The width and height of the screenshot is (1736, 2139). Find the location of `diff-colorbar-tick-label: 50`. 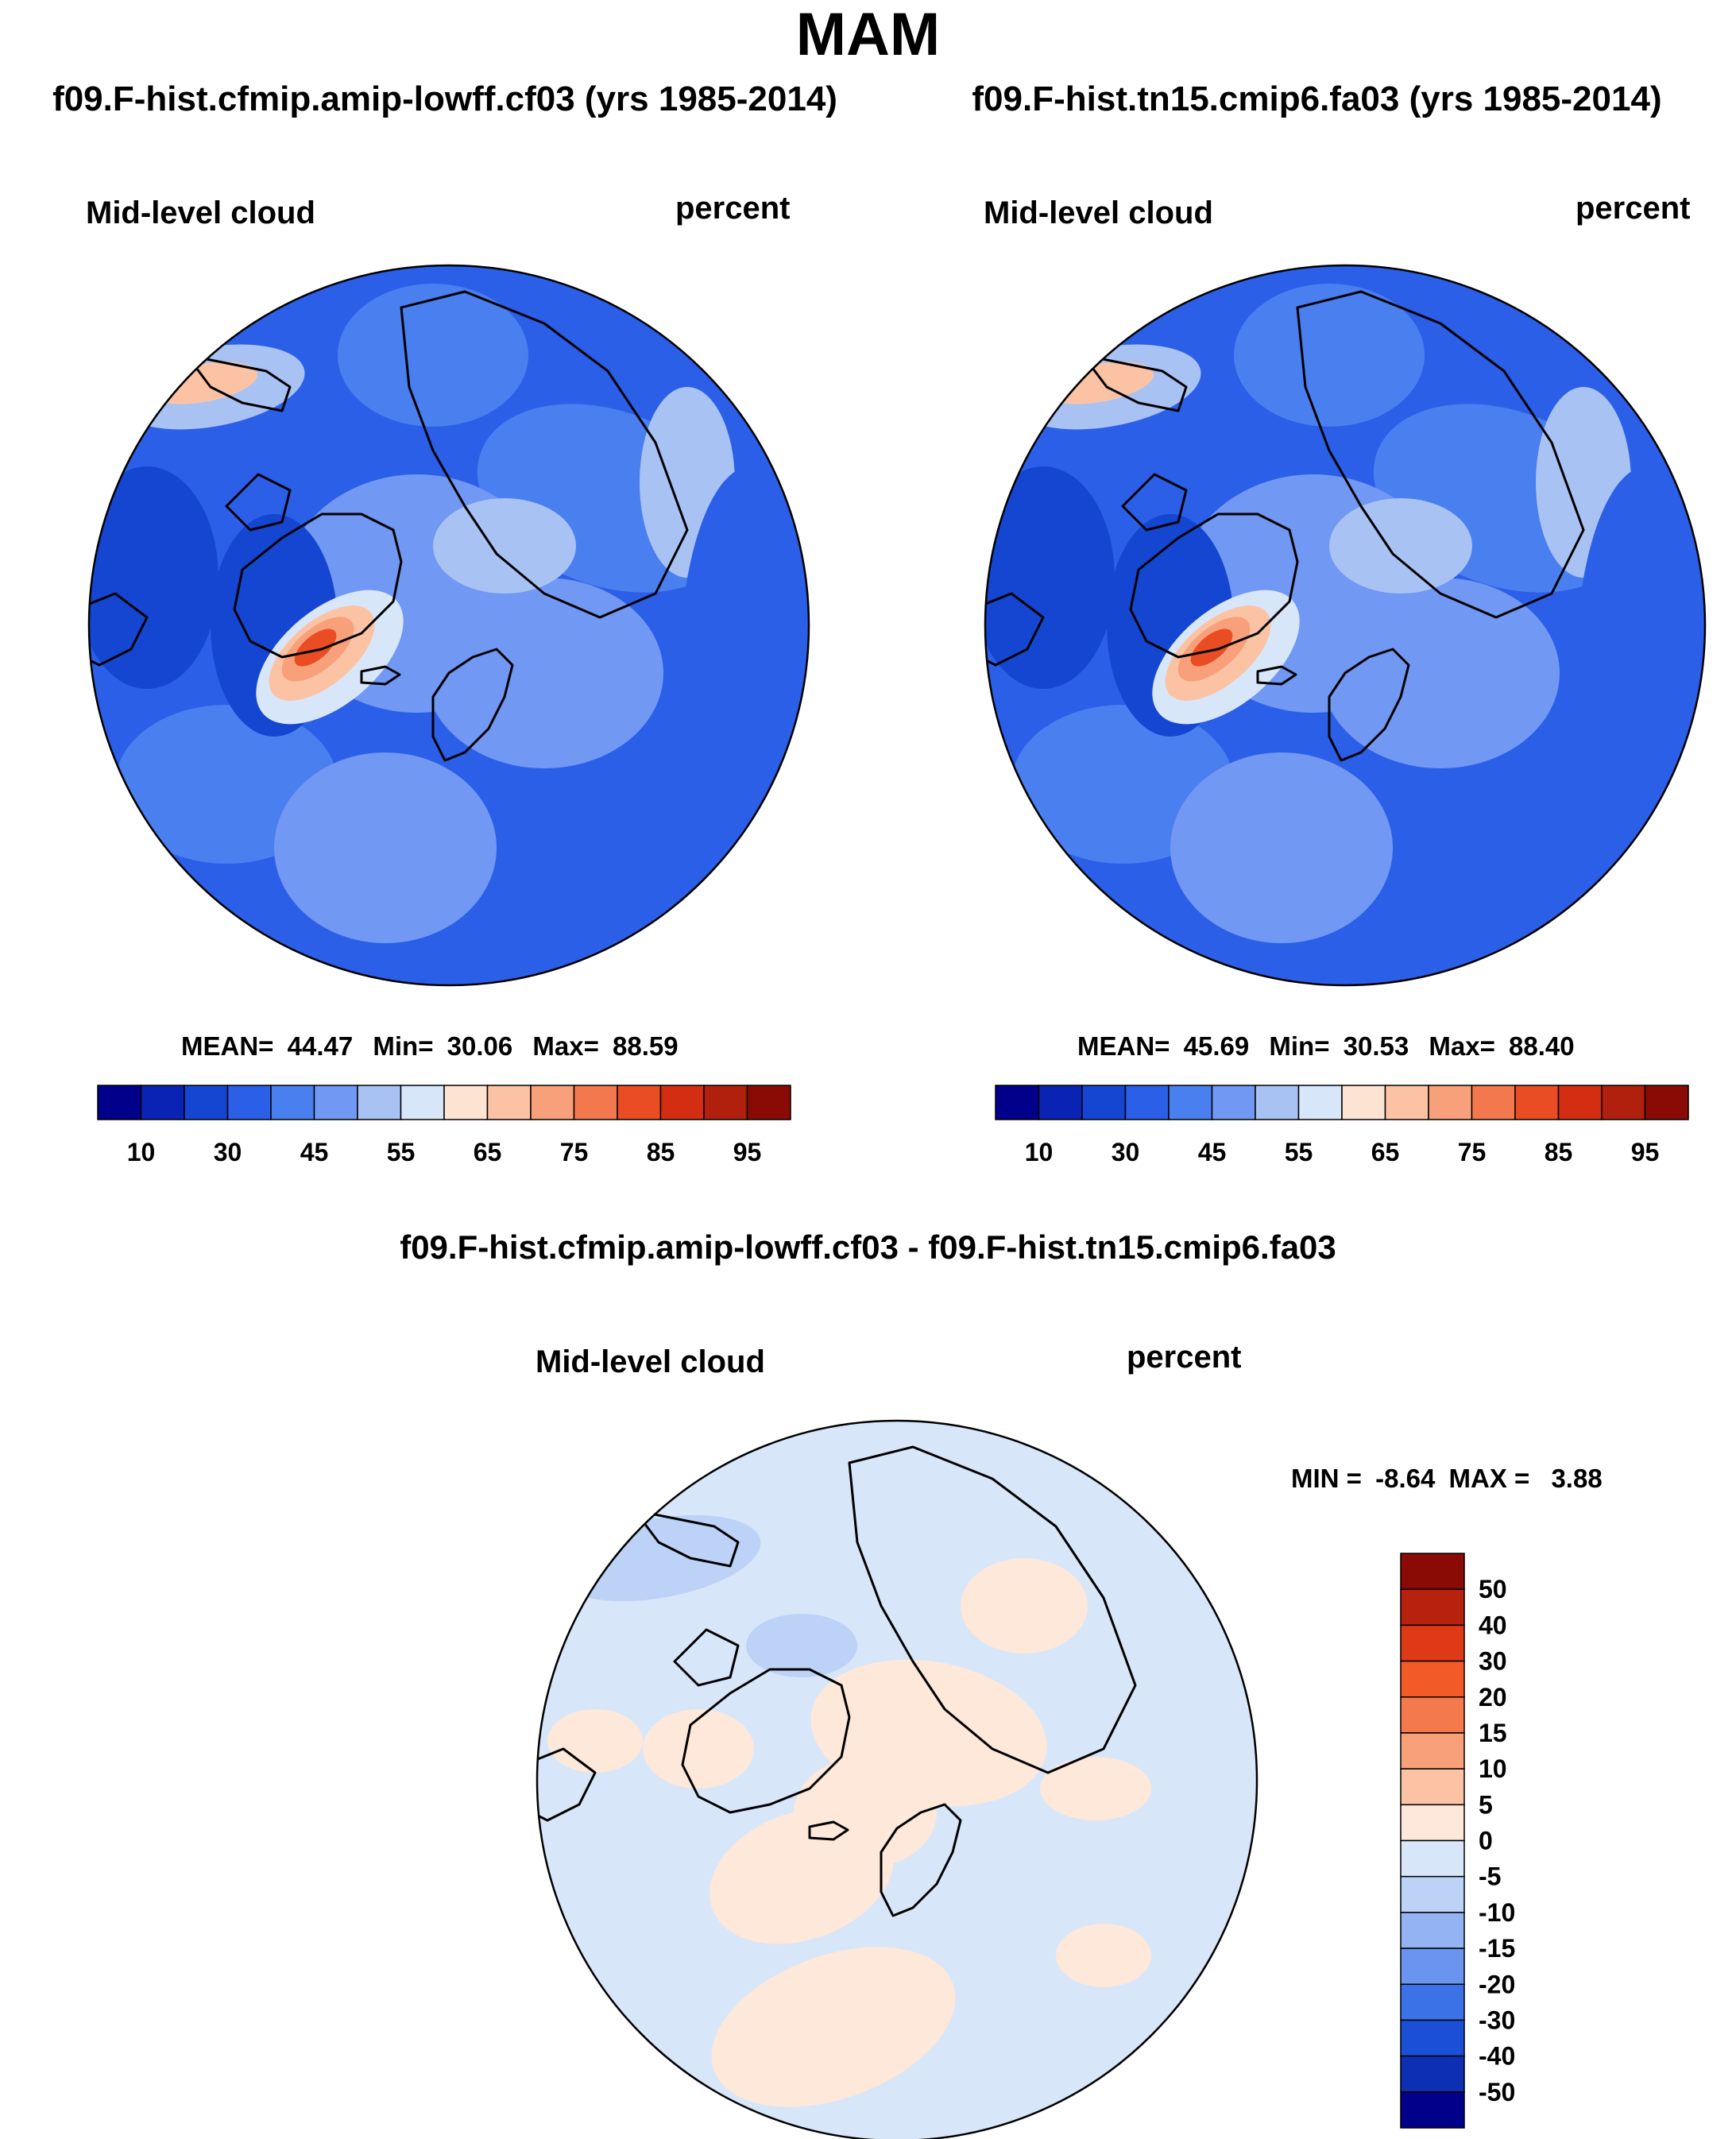

diff-colorbar-tick-label: 50 is located at coordinates (1493, 1589).